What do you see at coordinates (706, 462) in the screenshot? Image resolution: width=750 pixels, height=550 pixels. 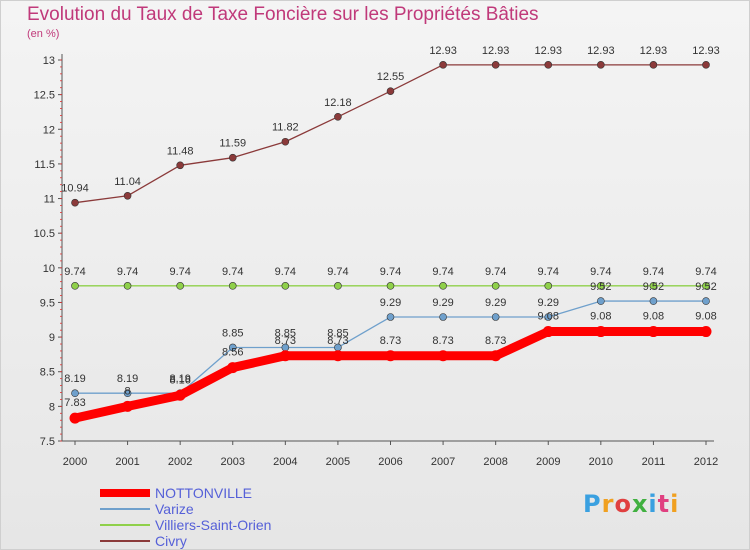 I see `x-tick-label: 2012` at bounding box center [706, 462].